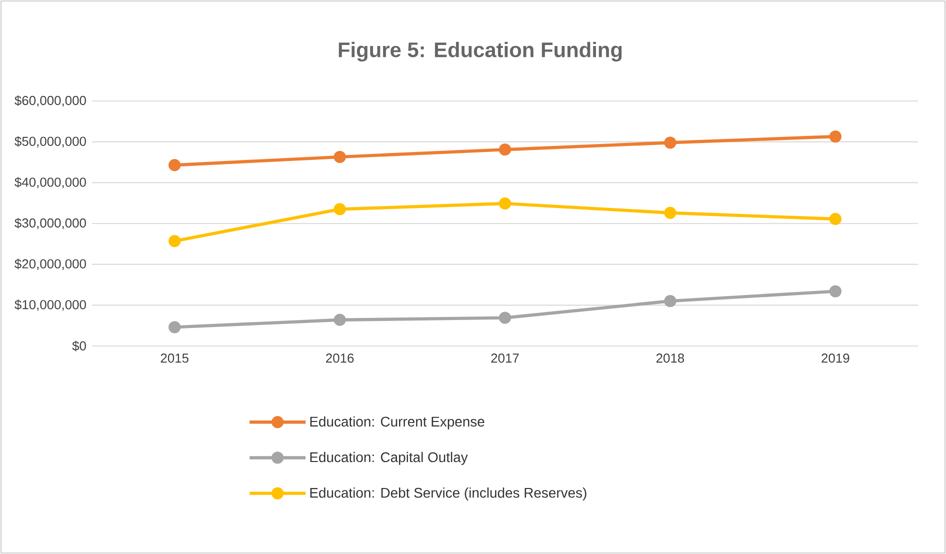  What do you see at coordinates (340, 358) in the screenshot?
I see `x-tick-label: 2016` at bounding box center [340, 358].